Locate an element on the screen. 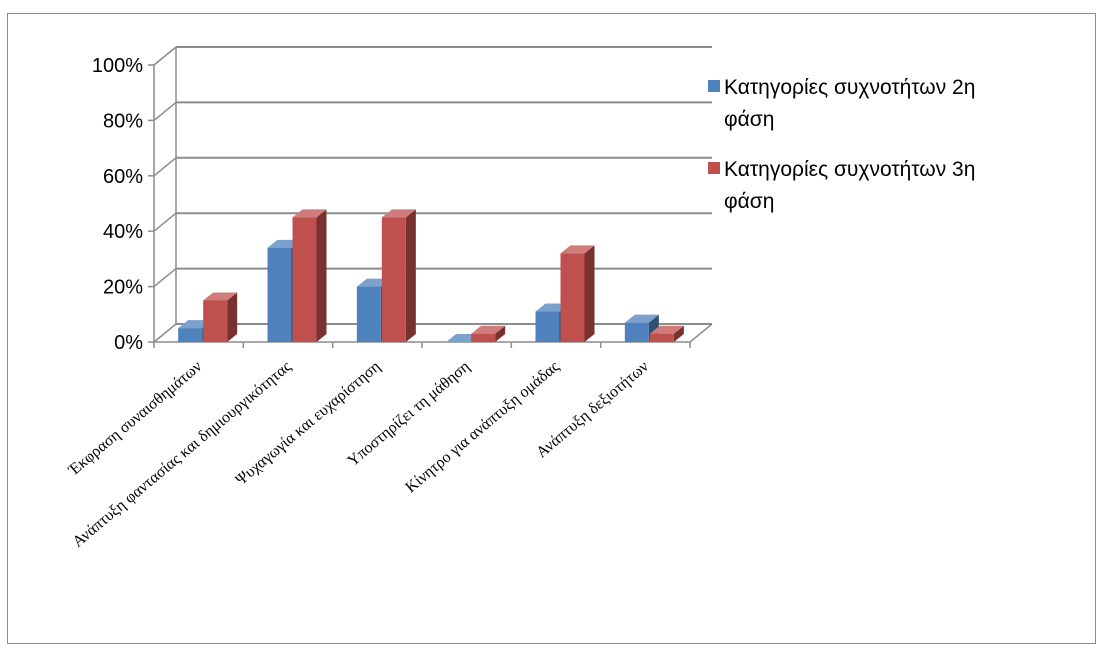  legend-item: Κατηγορίες συχνοτήτων 3η φάση is located at coordinates (841, 185).